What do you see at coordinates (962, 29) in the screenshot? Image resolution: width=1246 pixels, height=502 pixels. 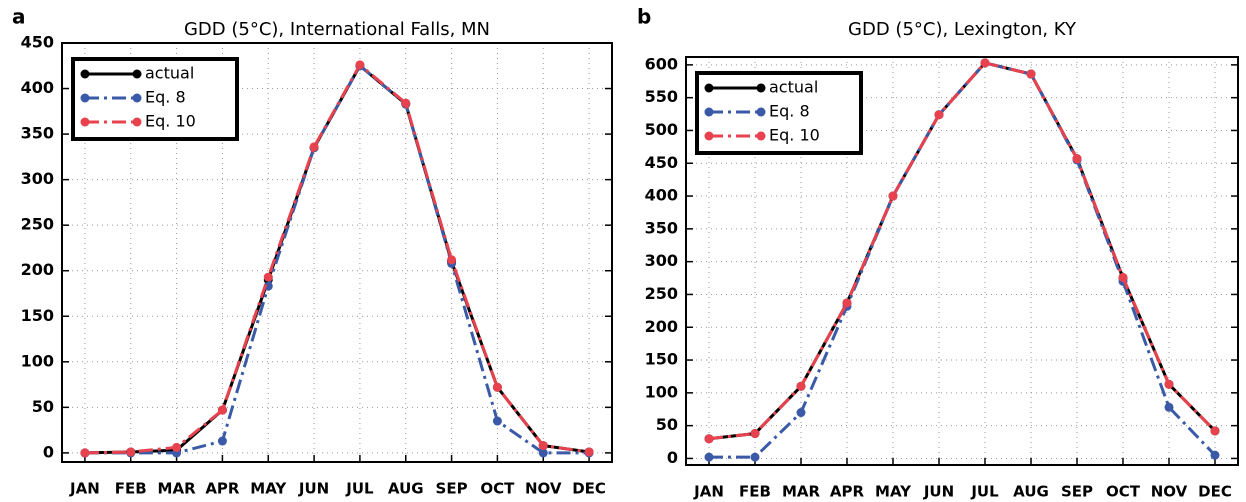 I see `chart-title: GDD (5°C), Lexington, KY` at bounding box center [962, 29].